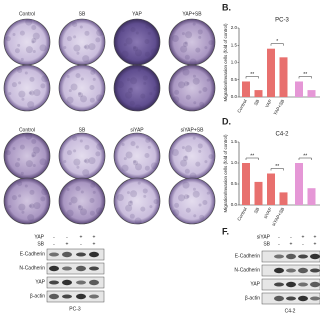 The image size is (320, 320). I want to click on treatment-sign: -, so click(279, 237).